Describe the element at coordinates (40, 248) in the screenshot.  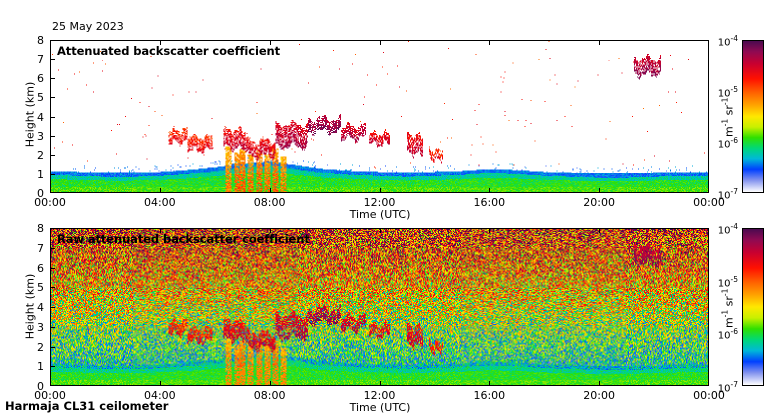
I see `y-tick-label-bottom-7: 7` at that location.